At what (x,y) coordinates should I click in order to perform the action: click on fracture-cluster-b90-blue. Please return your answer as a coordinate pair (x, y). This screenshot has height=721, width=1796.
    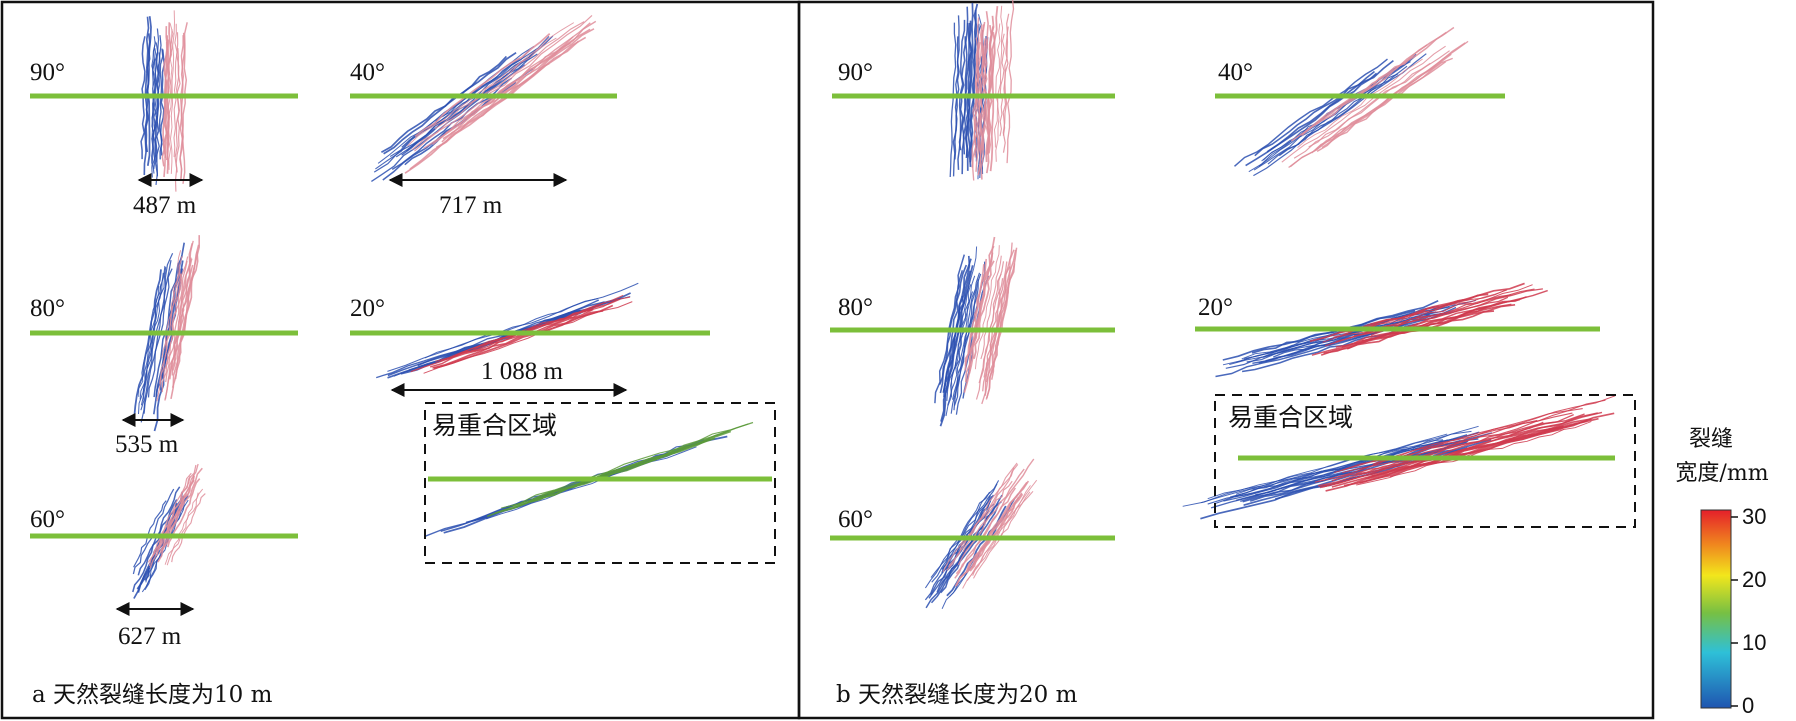
    Looking at the image, I should click on (969, 91).